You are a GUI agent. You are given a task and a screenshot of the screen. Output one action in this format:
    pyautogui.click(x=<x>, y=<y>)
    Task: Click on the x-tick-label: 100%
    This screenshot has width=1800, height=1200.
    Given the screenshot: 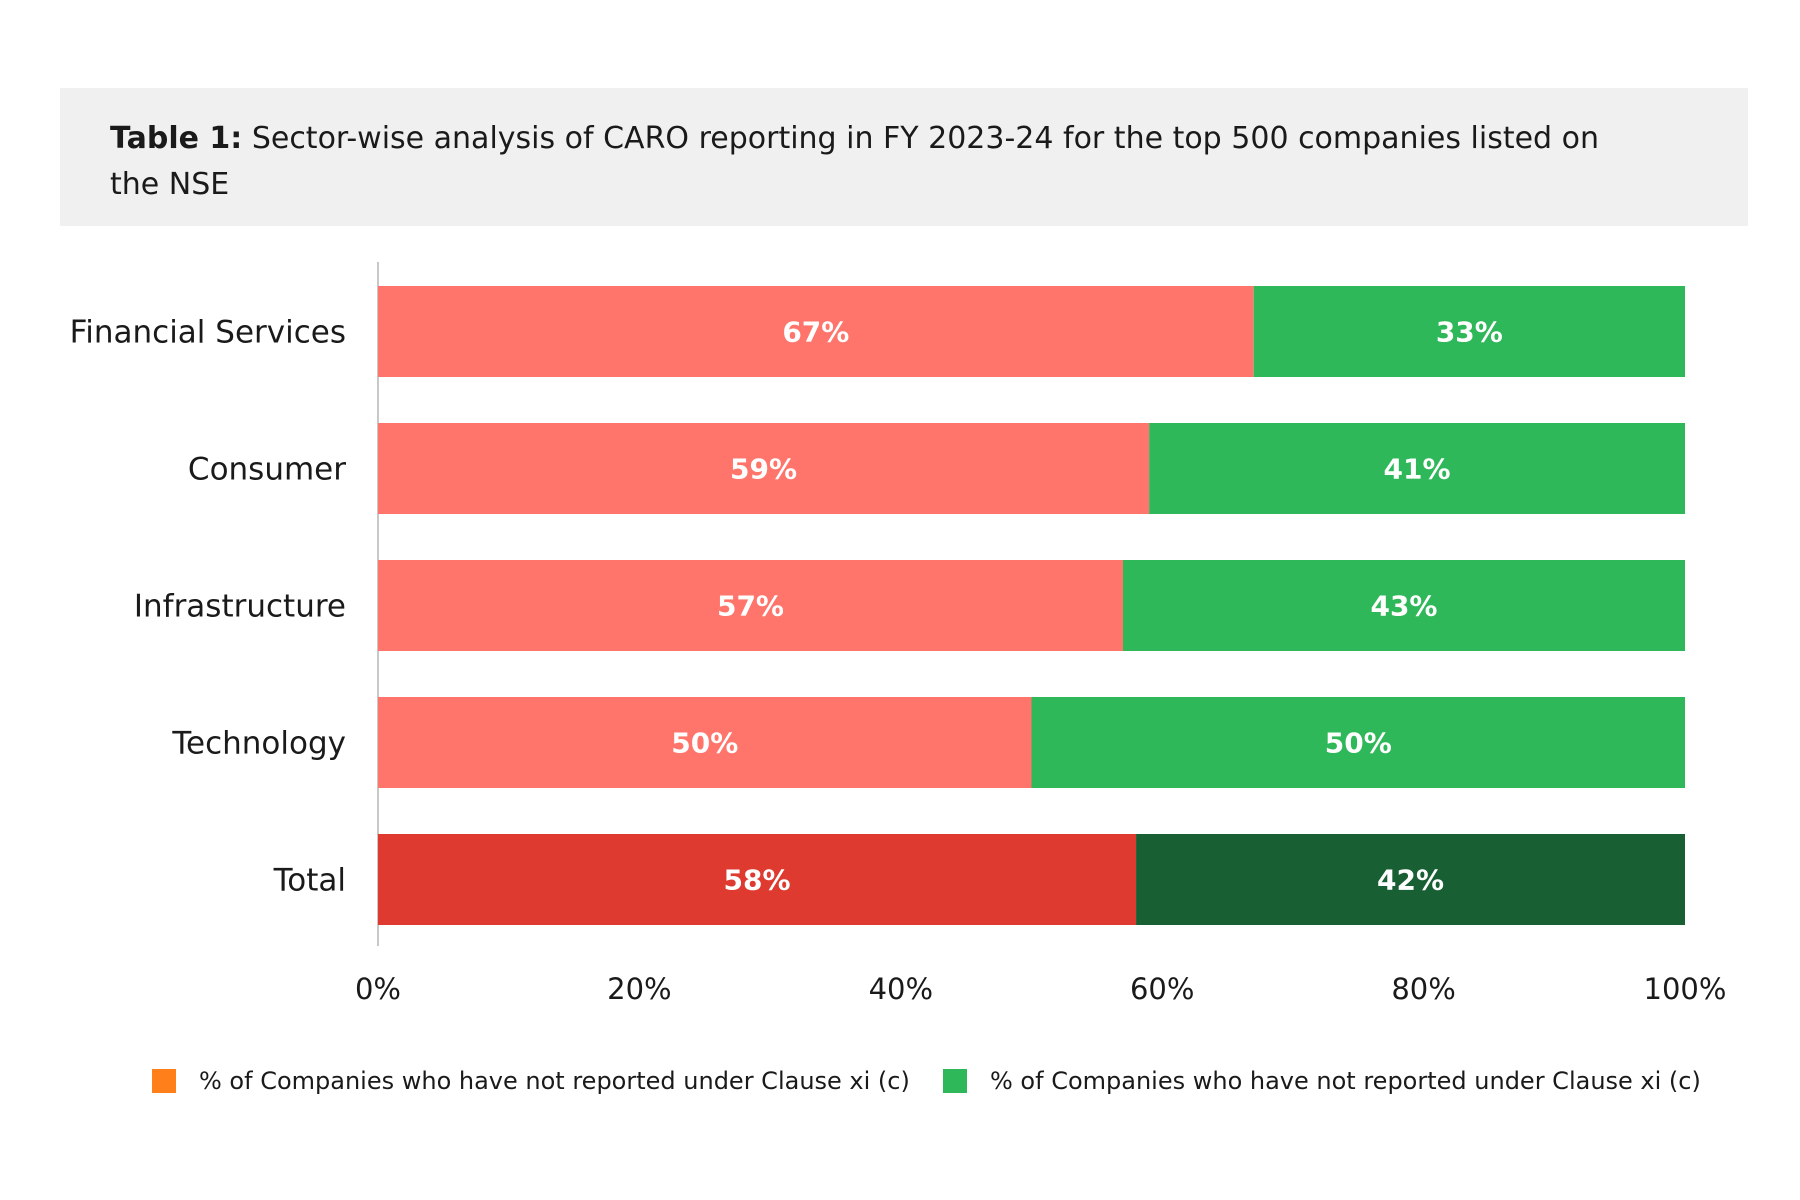 What is the action you would take?
    pyautogui.click(x=1685, y=989)
    